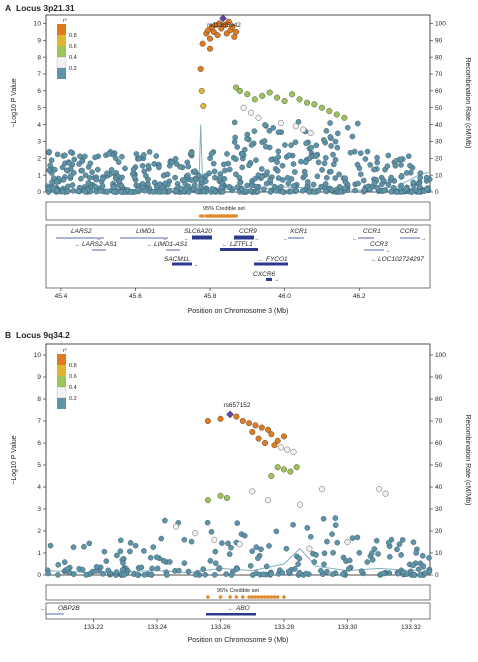 This screenshot has width=478, height=662. What do you see at coordinates (439, 108) in the screenshot?
I see `y2-tick-label: 50` at bounding box center [439, 108].